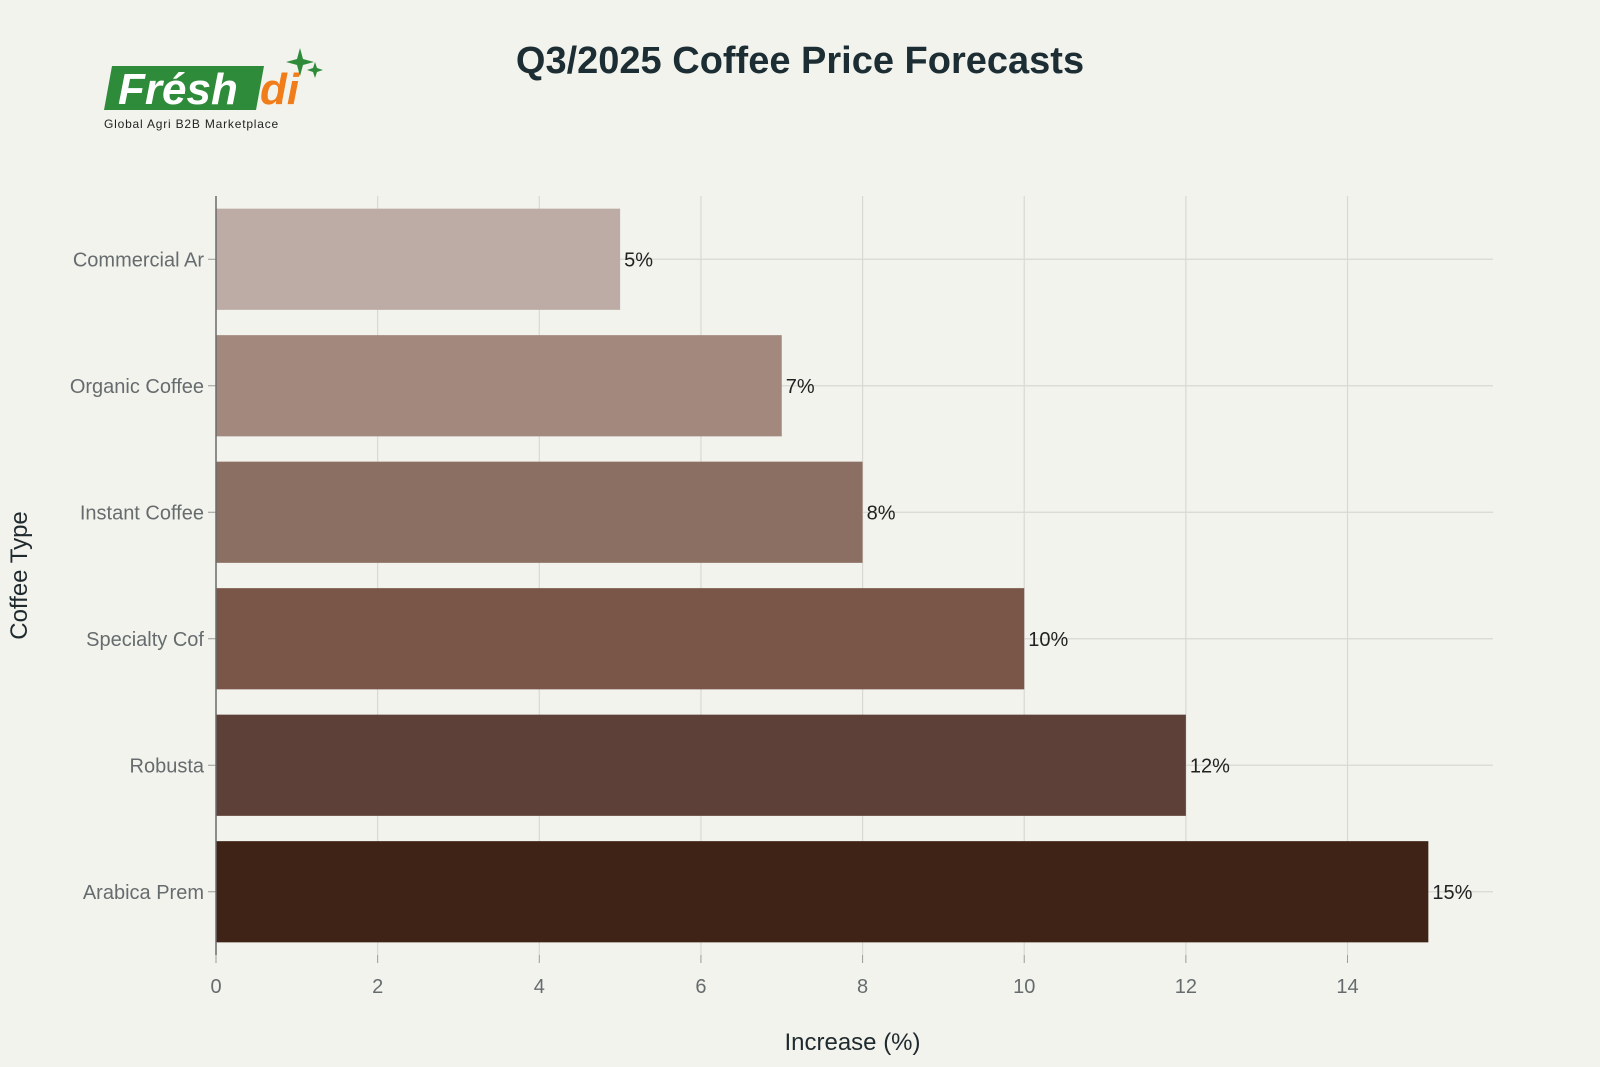 The height and width of the screenshot is (1067, 1600). Describe the element at coordinates (145, 640) in the screenshot. I see `y-tick-label: Specialty Cof` at that location.